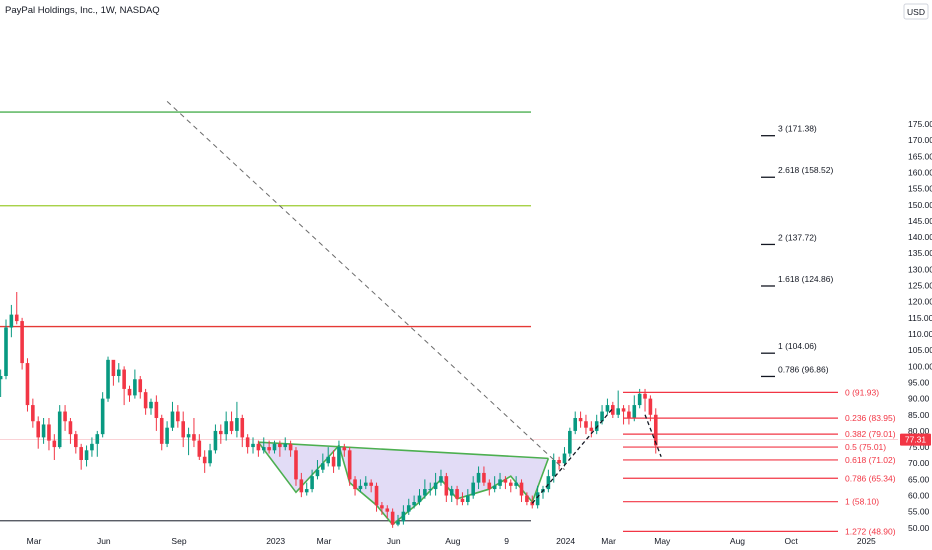 The width and height of the screenshot is (932, 550). I want to click on price-tick-label: 80.00, so click(919, 431).